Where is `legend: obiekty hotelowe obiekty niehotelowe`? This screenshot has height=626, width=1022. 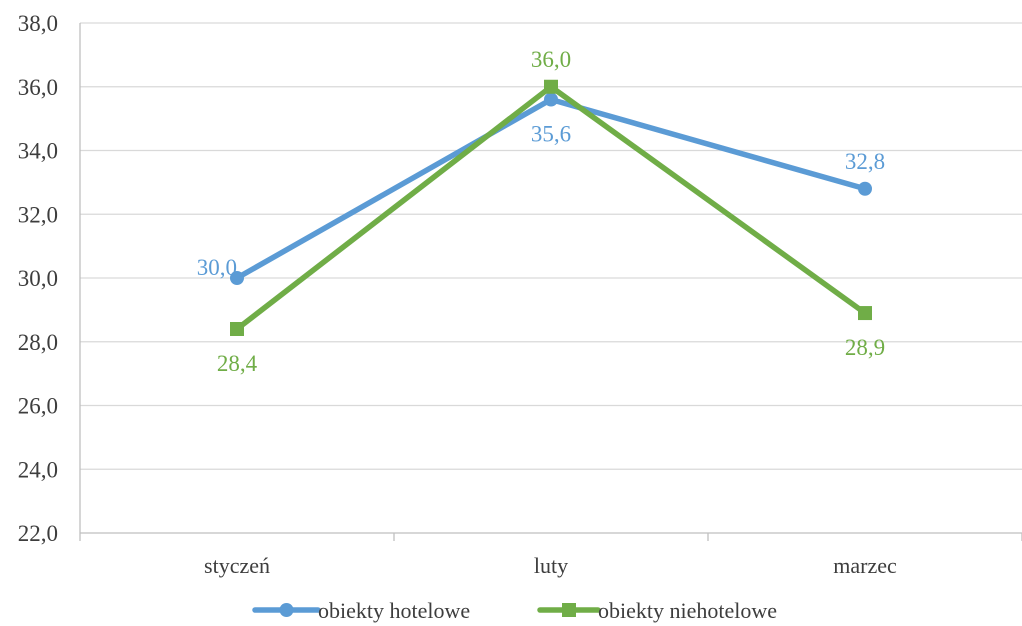
legend: obiekty hotelowe obiekty niehotelowe is located at coordinates (514, 610).